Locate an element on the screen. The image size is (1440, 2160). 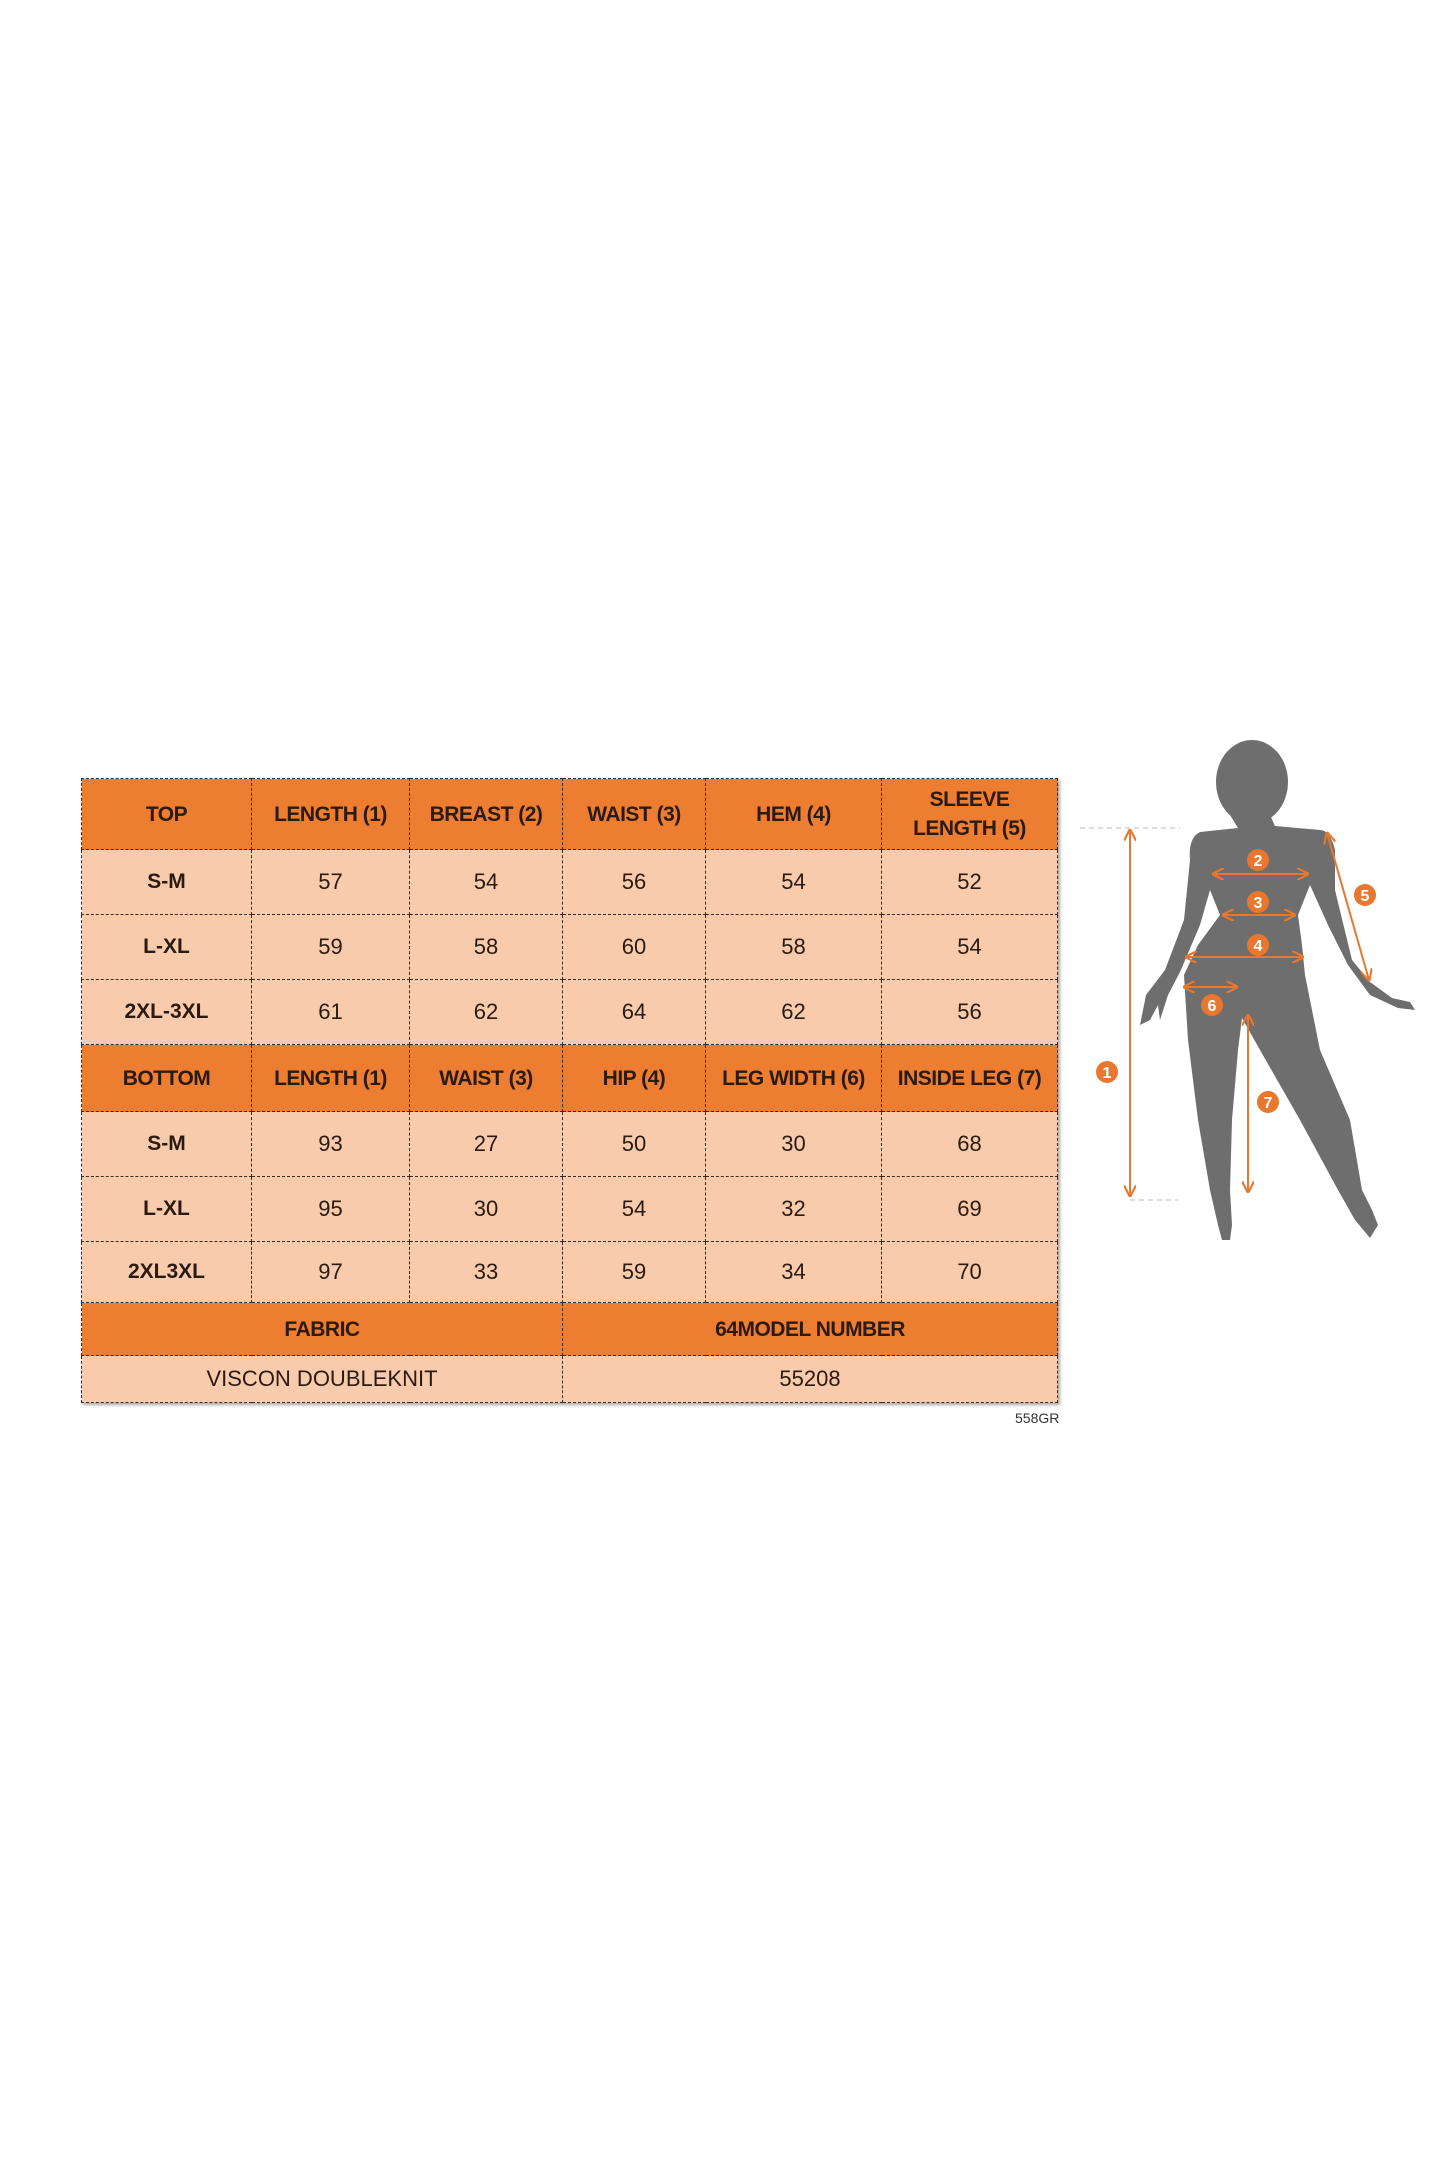
sleeve-arrow is located at coordinates (1348, 906).